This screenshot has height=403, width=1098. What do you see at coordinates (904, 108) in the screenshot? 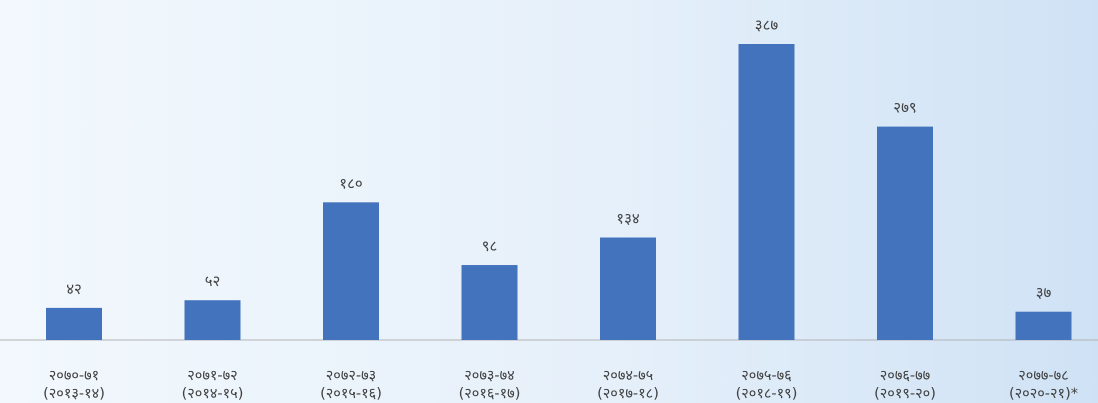
I see `value-label-6: २७९` at bounding box center [904, 108].